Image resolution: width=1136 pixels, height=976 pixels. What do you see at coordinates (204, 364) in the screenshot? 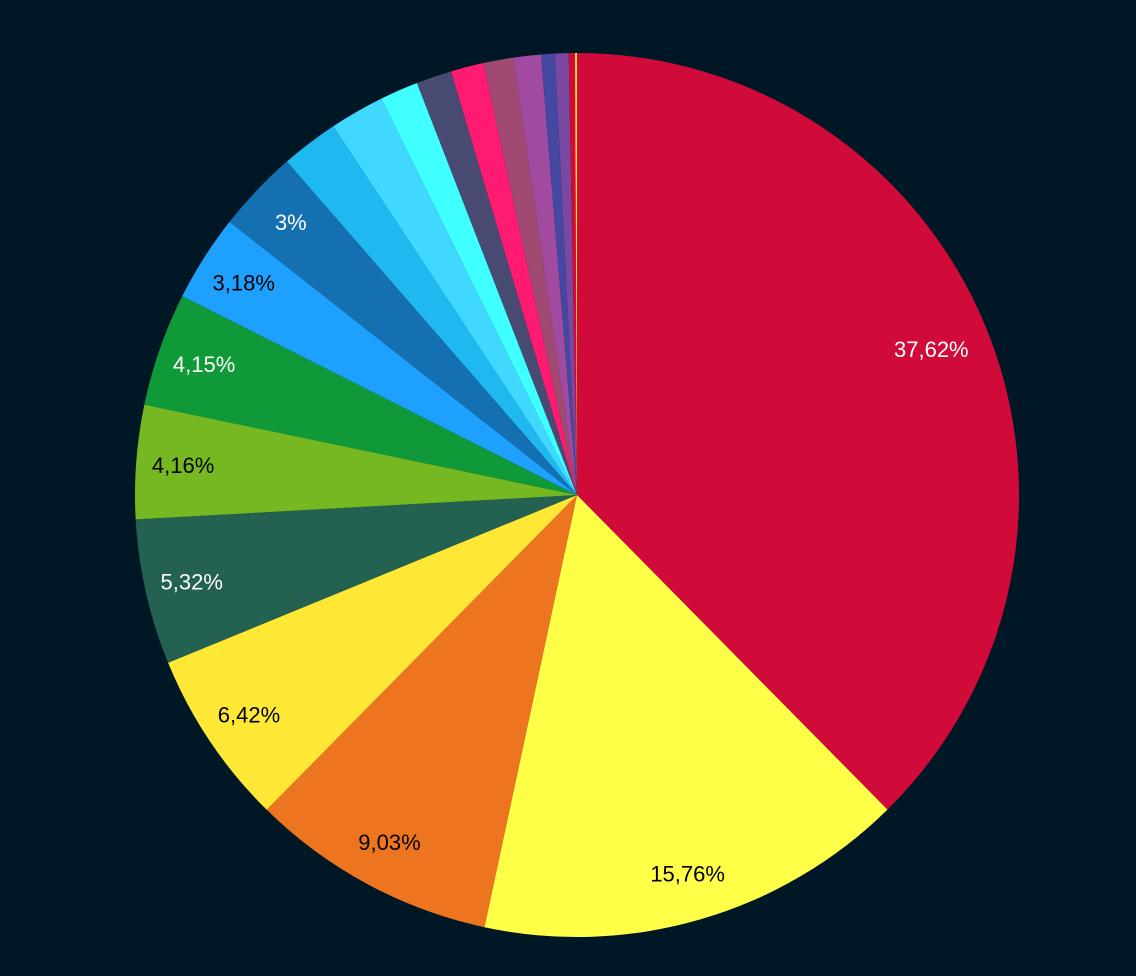
I see `slice-label: 4,15%` at bounding box center [204, 364].